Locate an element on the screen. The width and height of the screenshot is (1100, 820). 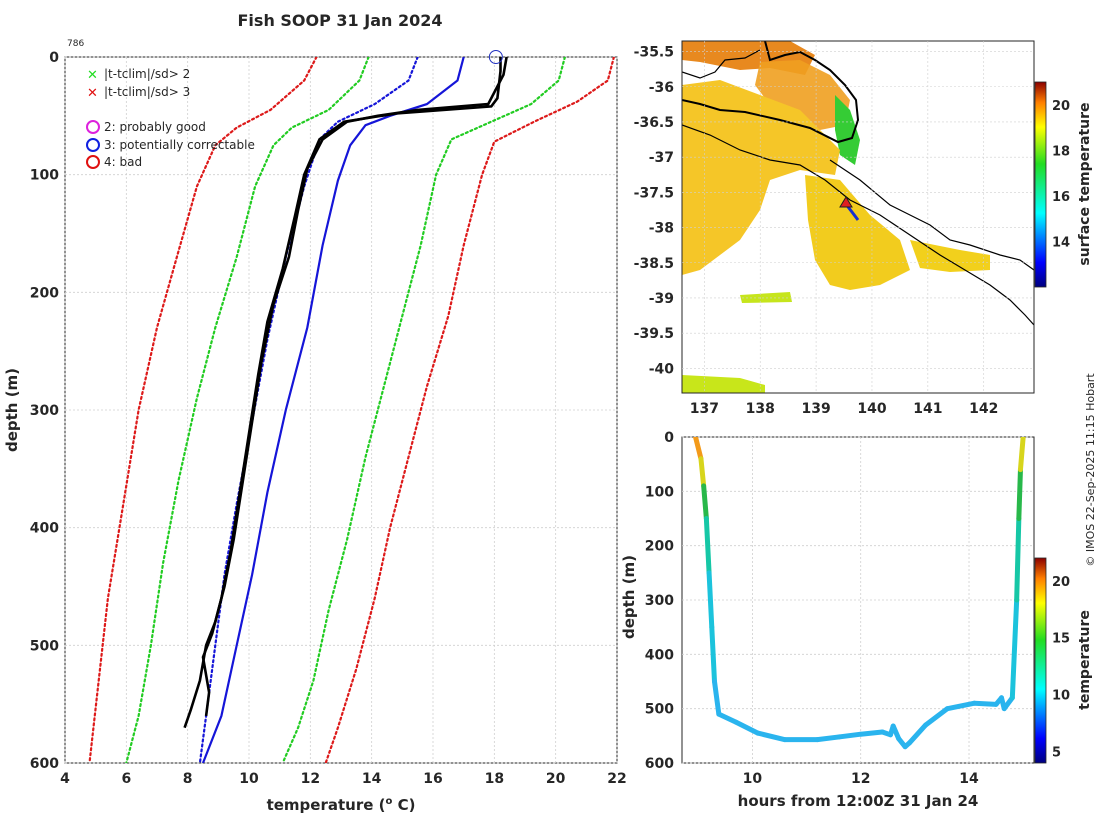
profile-xtick-label: 16 is located at coordinates (432, 779).